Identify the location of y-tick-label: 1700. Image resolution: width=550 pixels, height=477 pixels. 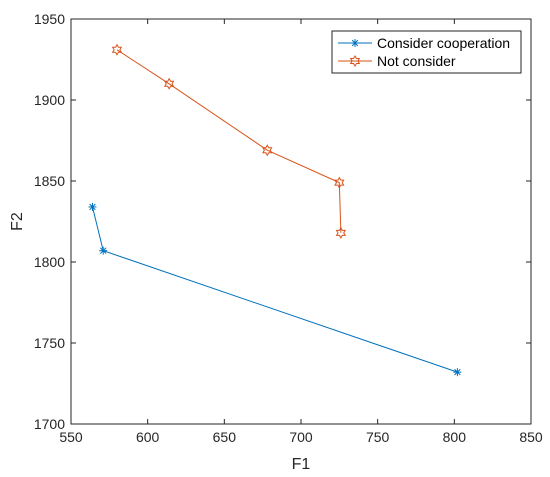
(49, 424).